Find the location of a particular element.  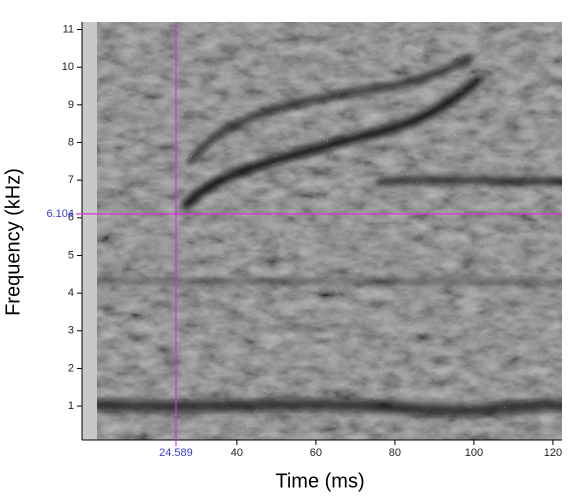

y-tick-label: 9 is located at coordinates (71, 105).